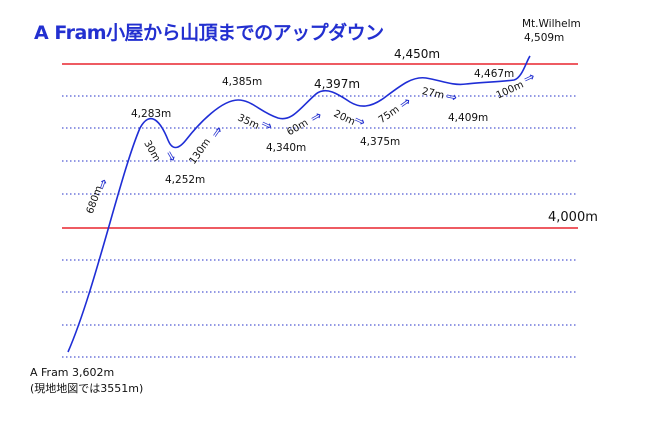  I want to click on summit-name: Mt.Wilhelm, so click(551, 24).